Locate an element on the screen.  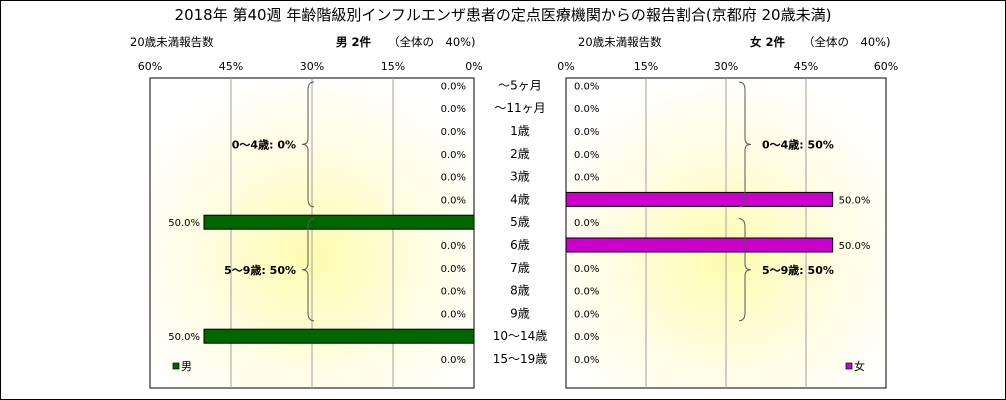
left-header: 男 2件 is located at coordinates (354, 42).